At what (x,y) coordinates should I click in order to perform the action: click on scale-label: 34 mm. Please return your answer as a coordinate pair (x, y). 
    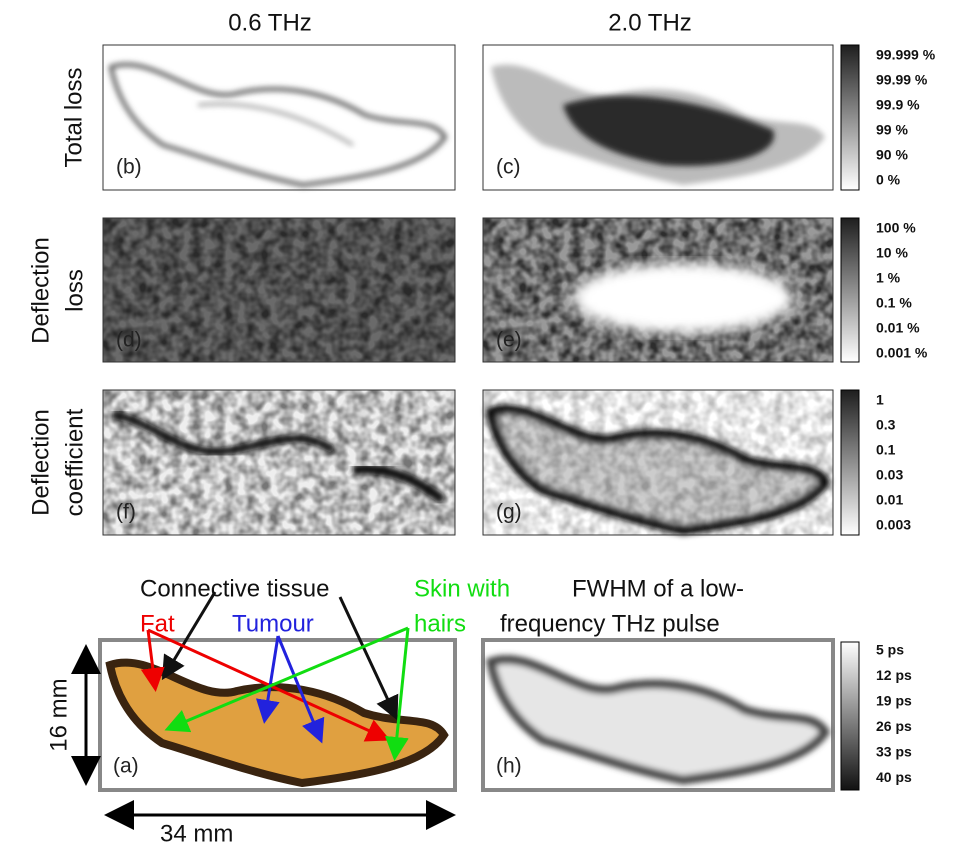
    Looking at the image, I should click on (196, 833).